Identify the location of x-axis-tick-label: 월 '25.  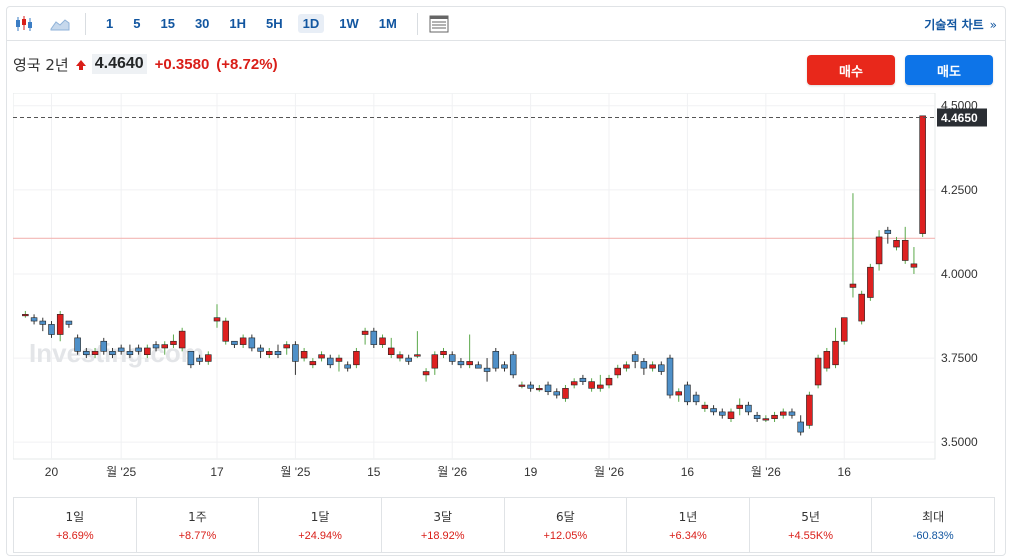
(121, 472).